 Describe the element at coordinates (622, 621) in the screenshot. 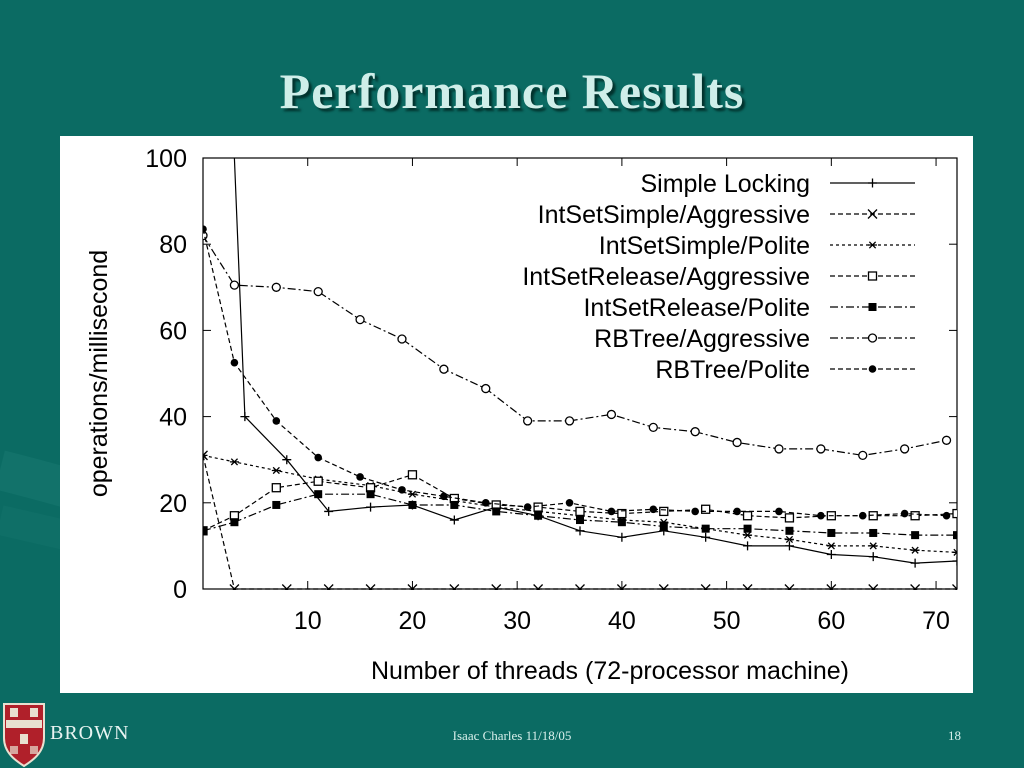

I see `x-tick-label: 40` at that location.